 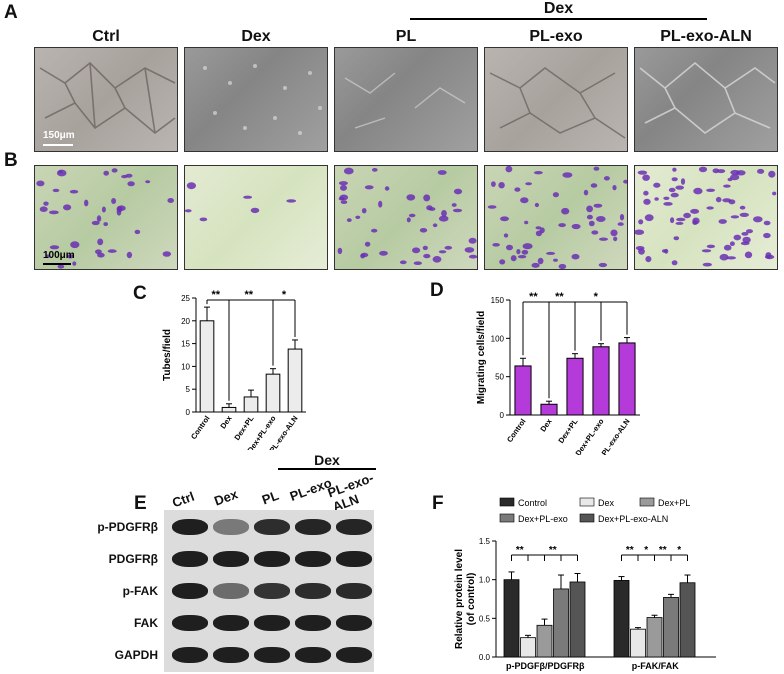 I want to click on y-tick-label: 15, so click(x=185, y=344).